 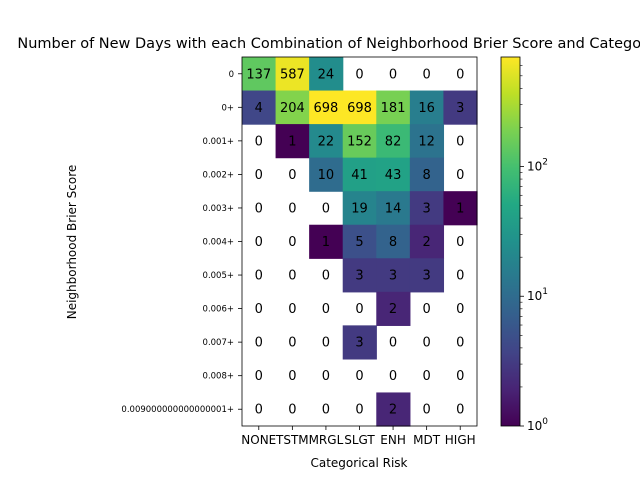 I want to click on cell-value-label: 12, so click(x=426, y=141).